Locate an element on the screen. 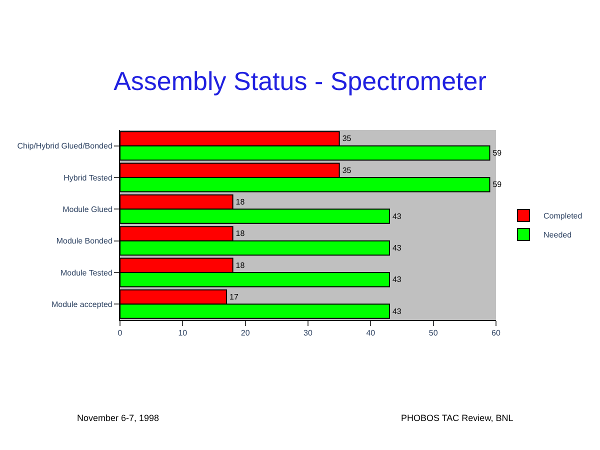 This screenshot has height=450, width=600. x-tick-label: 50 is located at coordinates (433, 333).